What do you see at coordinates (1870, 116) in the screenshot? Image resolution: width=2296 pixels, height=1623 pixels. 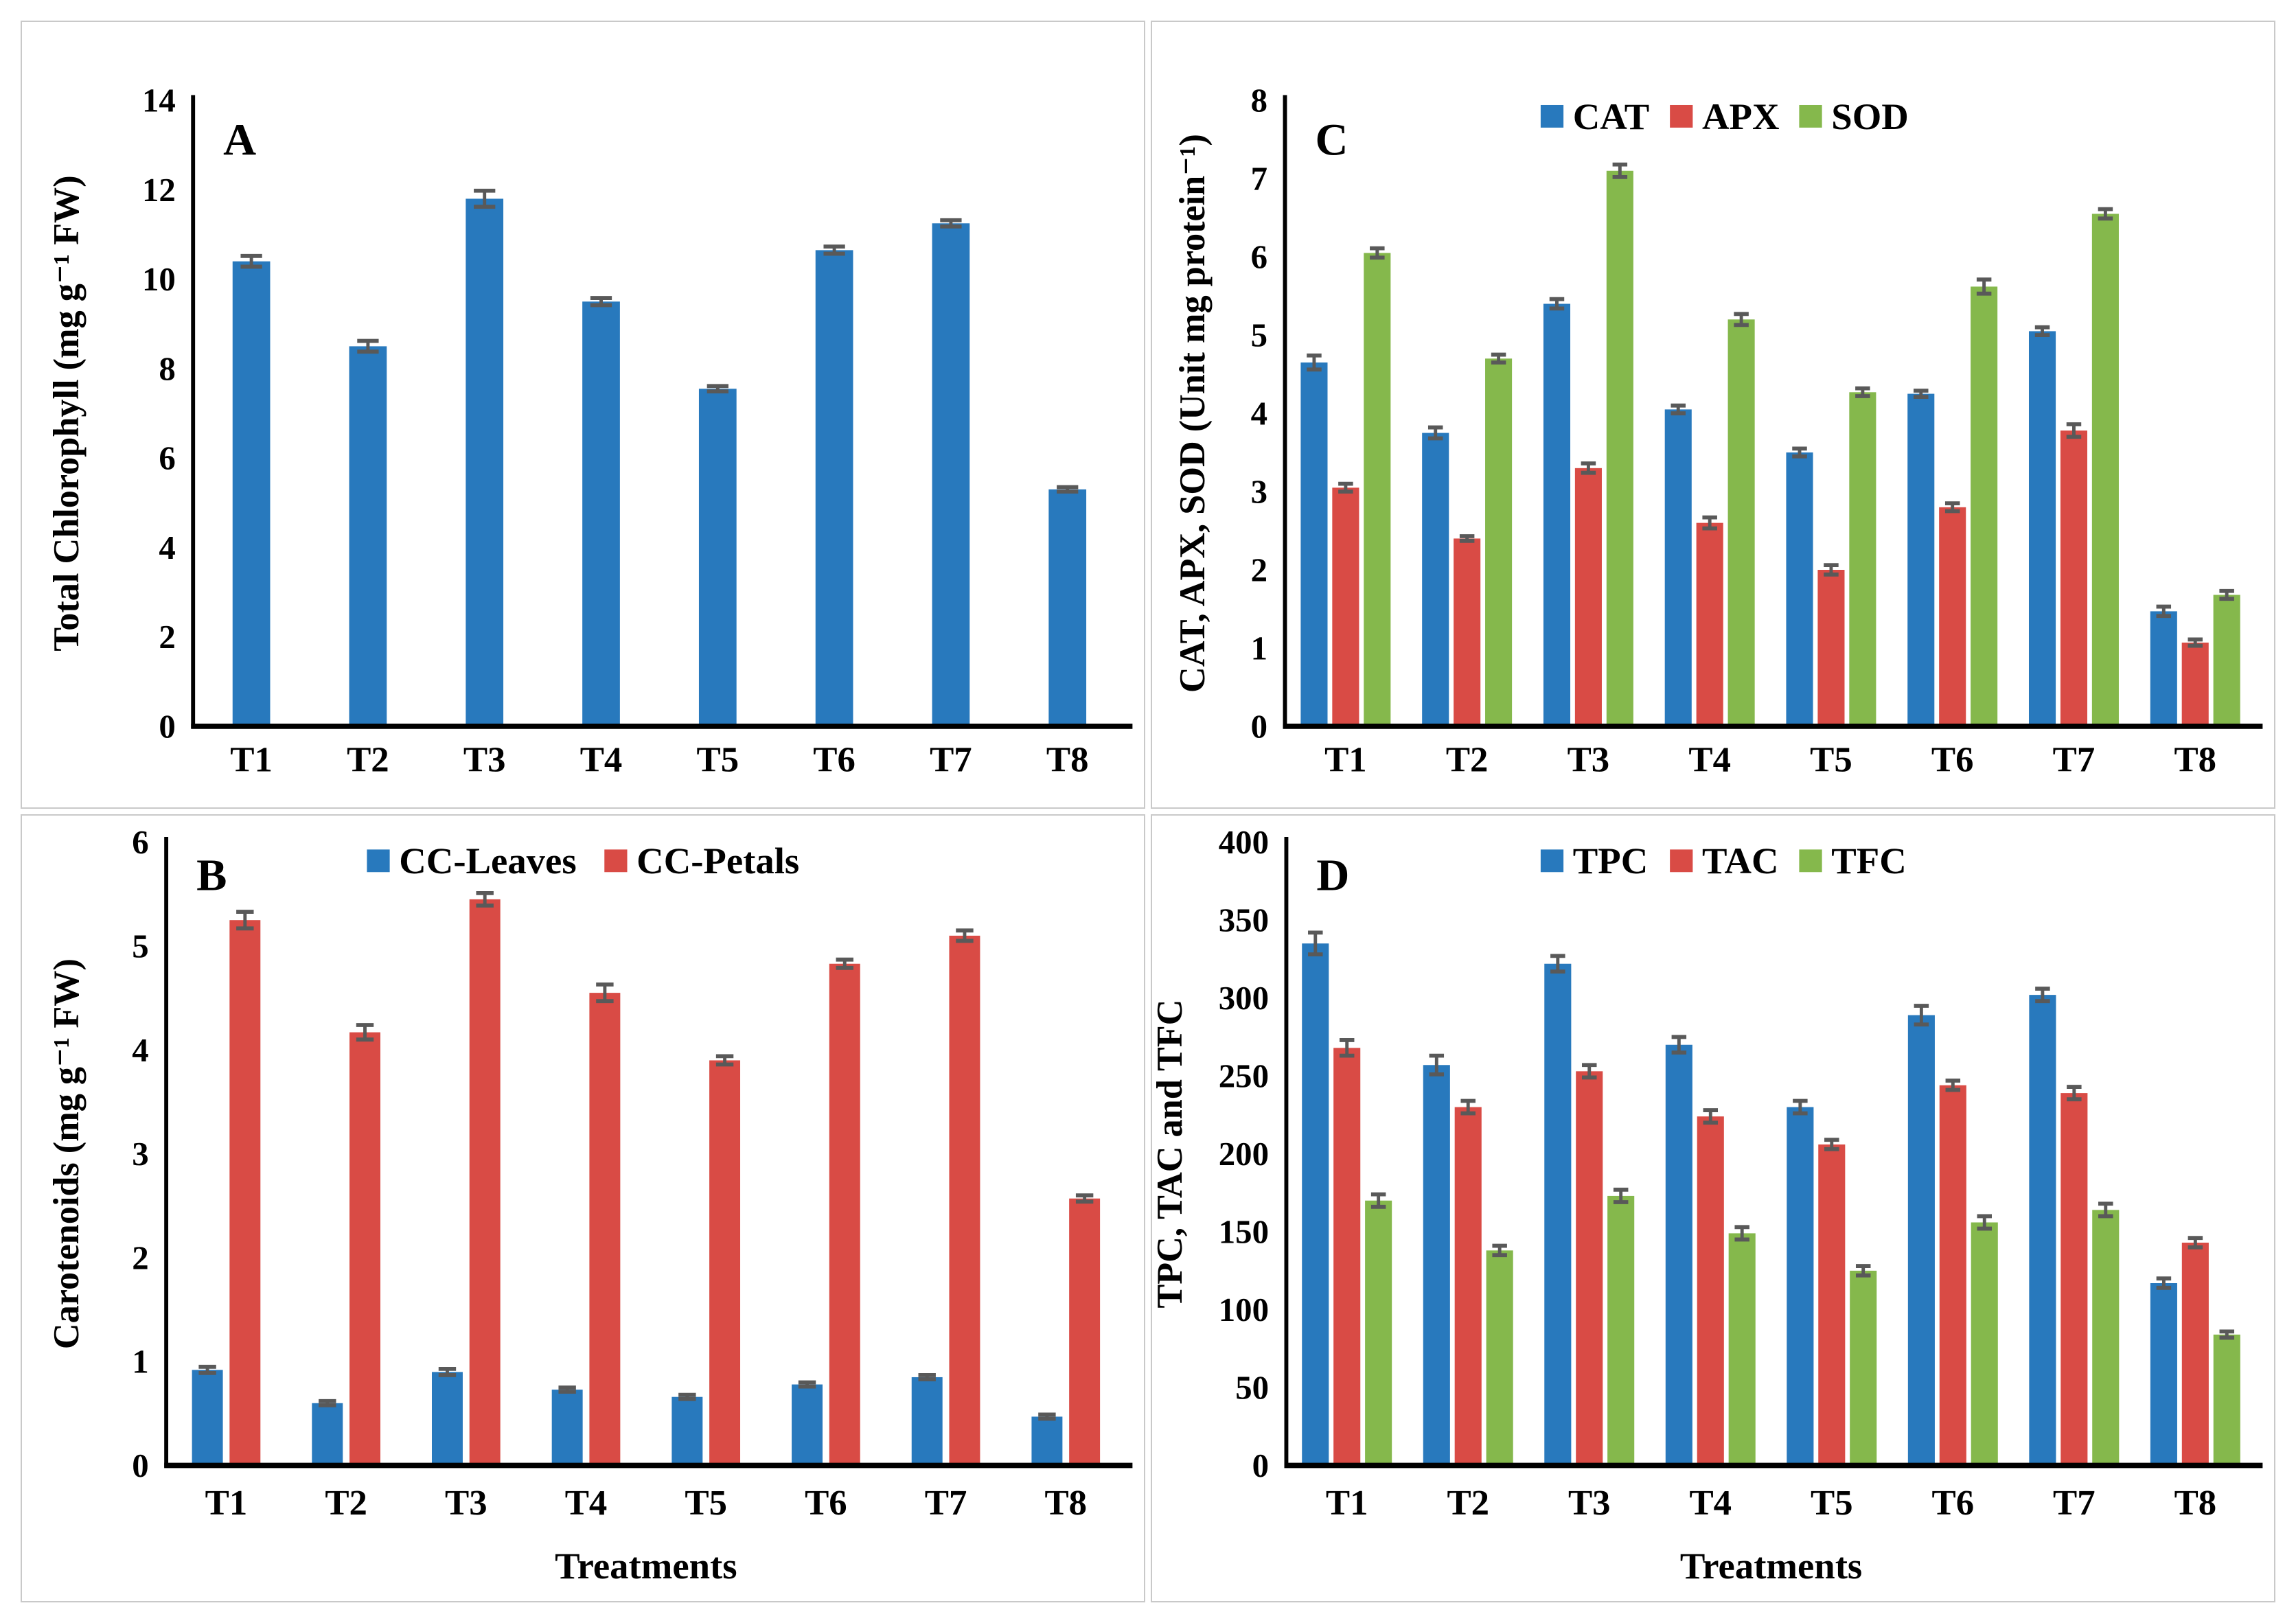 I see `legend-label: SOD` at bounding box center [1870, 116].